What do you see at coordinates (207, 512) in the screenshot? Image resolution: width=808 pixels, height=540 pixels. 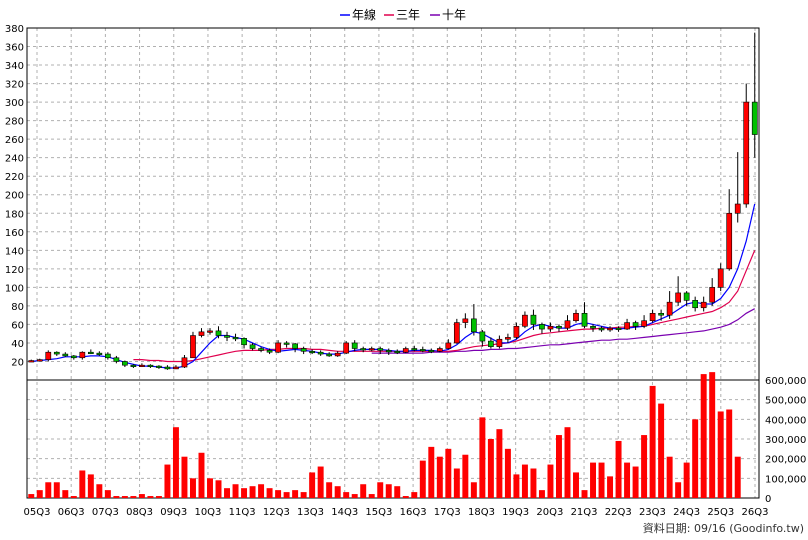 I see `x-tick-label: 10Q3` at bounding box center [207, 512].